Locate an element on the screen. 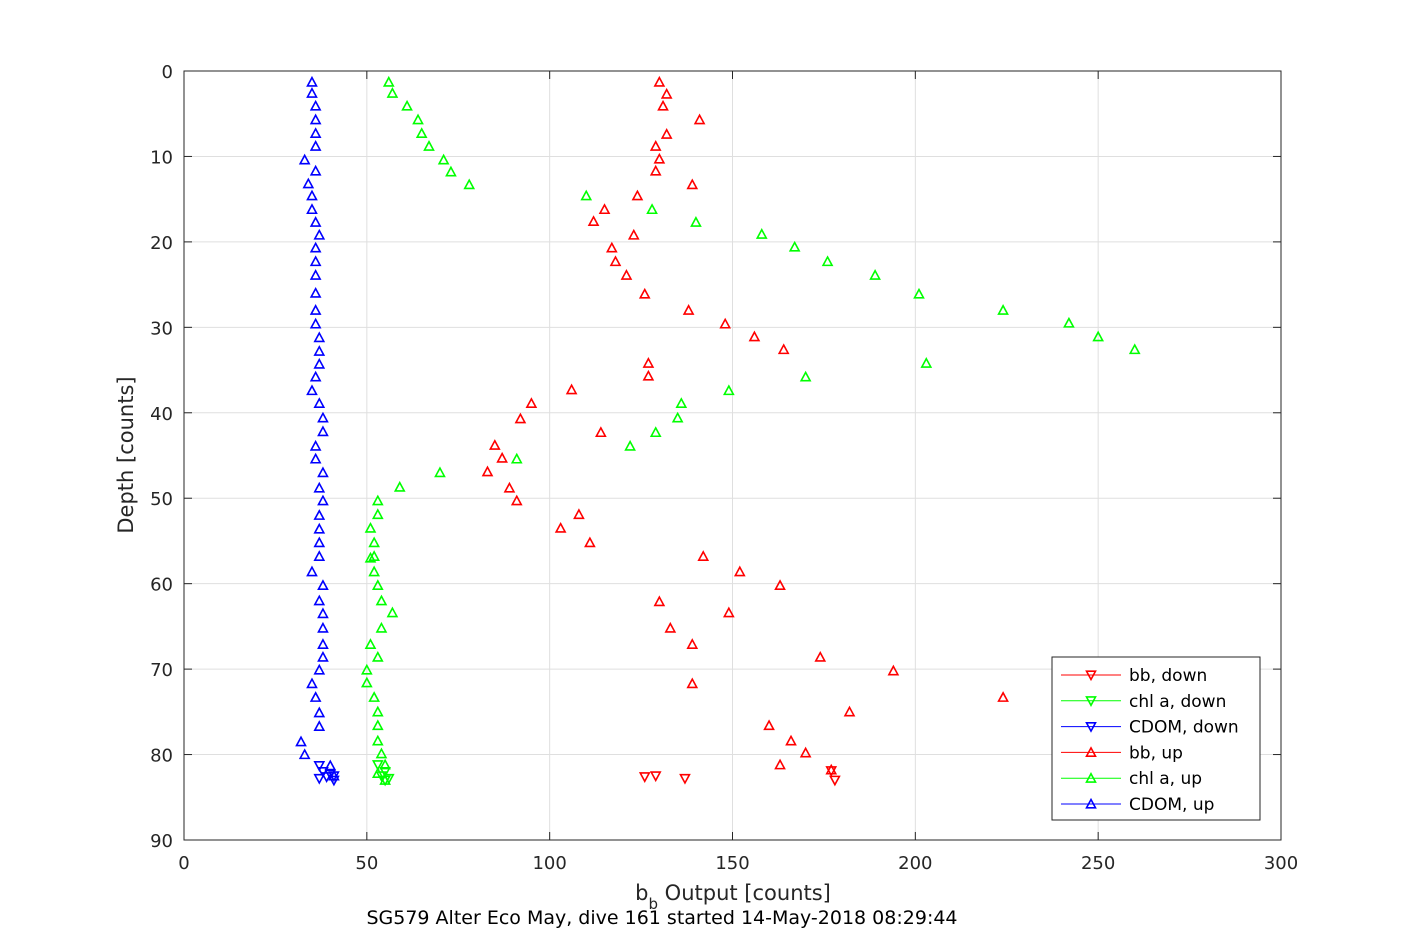  y-tick-label: 80 is located at coordinates (161, 756).